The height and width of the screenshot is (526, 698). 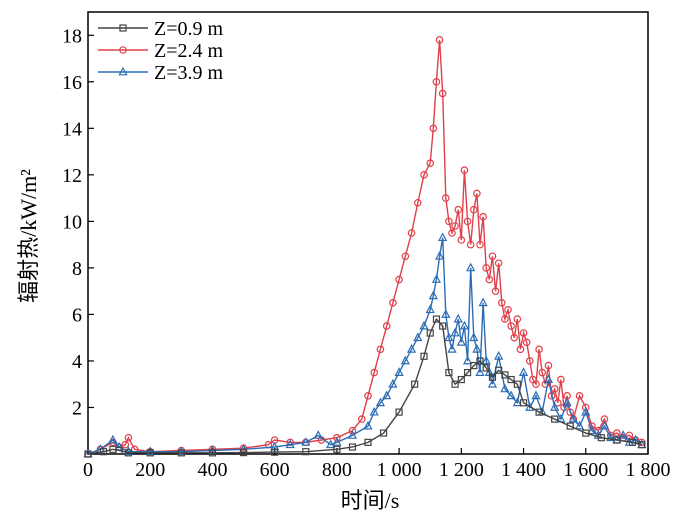 What do you see at coordinates (337, 470) in the screenshot?
I see `x-tick-label: 800` at bounding box center [337, 470].